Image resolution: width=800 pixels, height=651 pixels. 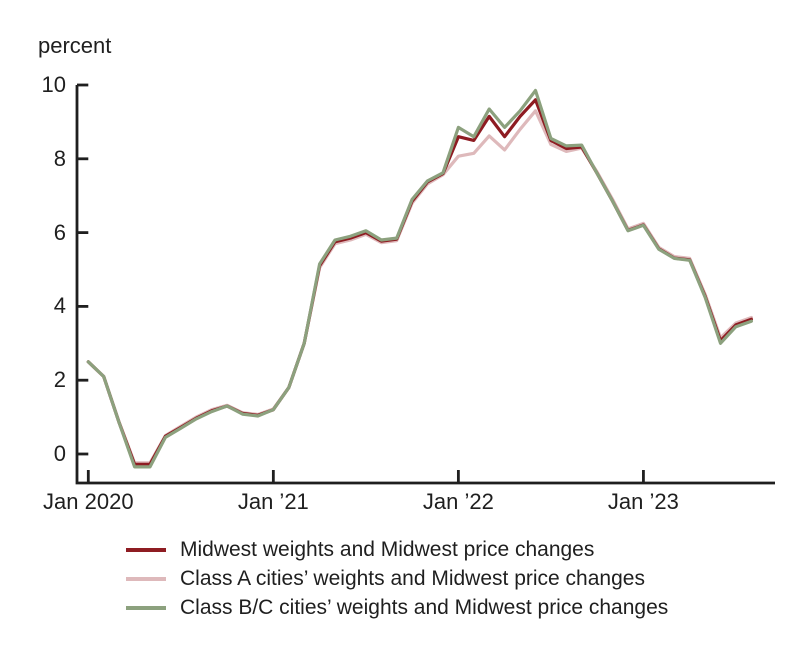 I want to click on y-tick-label: 6, so click(x=59, y=232).